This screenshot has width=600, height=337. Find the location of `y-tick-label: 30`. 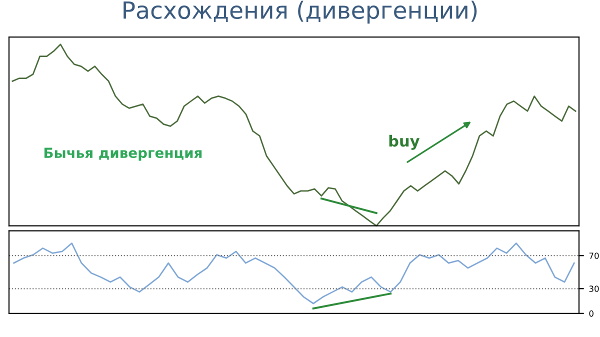

y-tick-label: 30 is located at coordinates (594, 289).